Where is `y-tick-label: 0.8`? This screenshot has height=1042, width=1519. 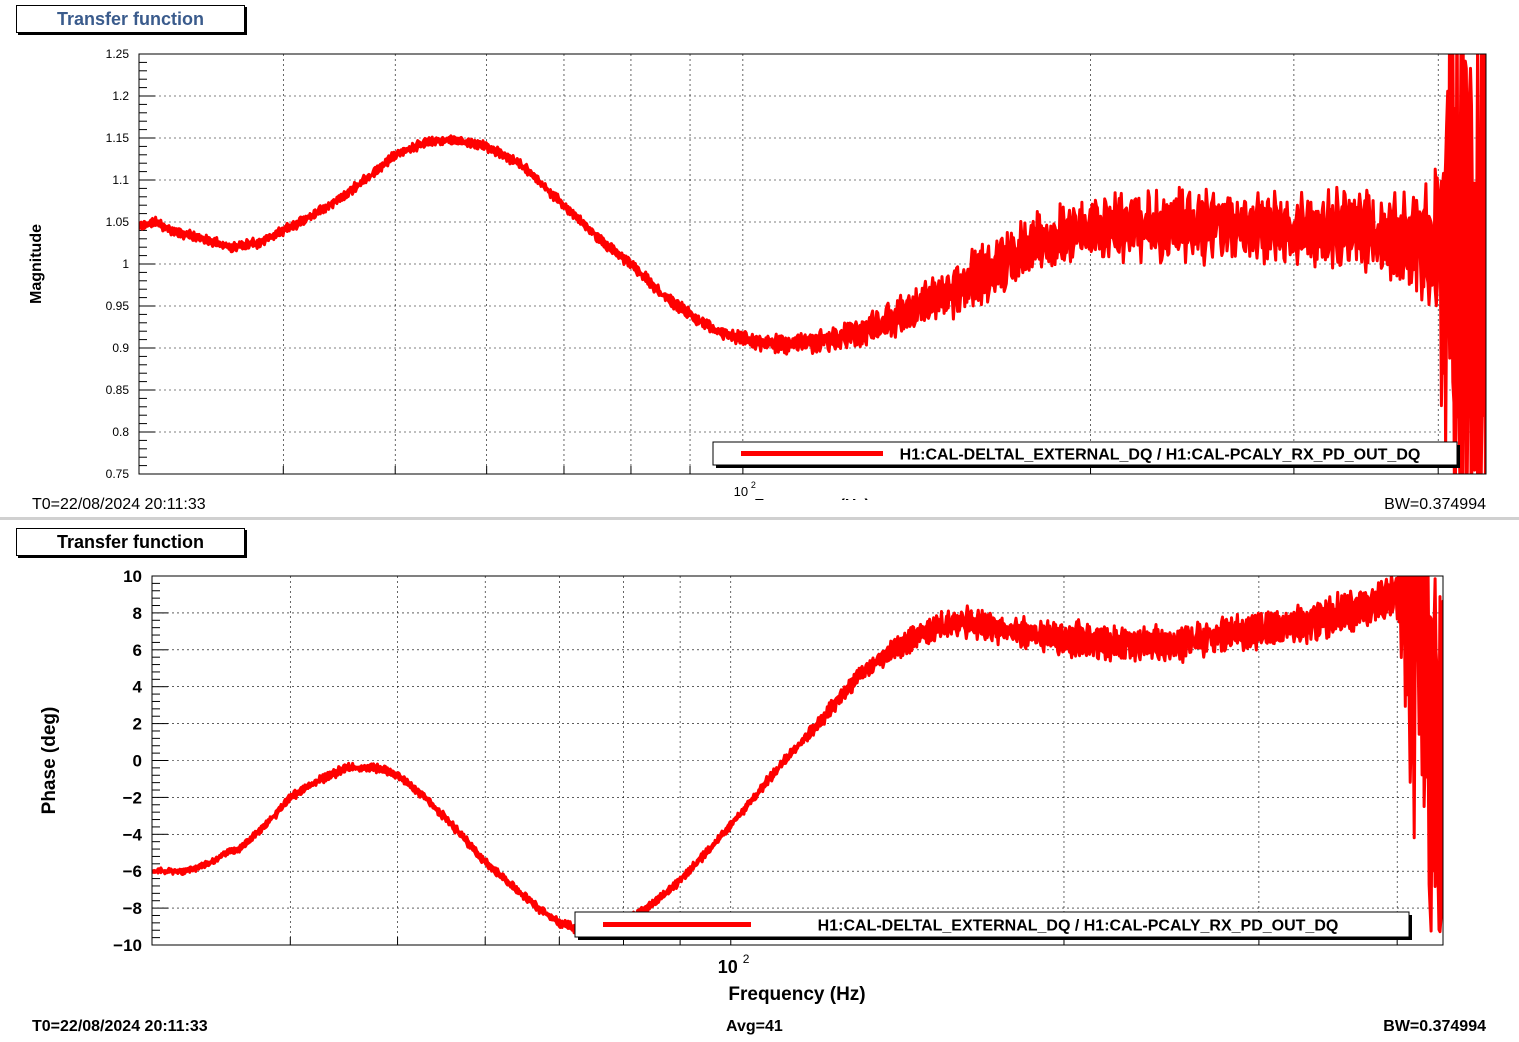 y-tick-label: 0.8 is located at coordinates (120, 432).